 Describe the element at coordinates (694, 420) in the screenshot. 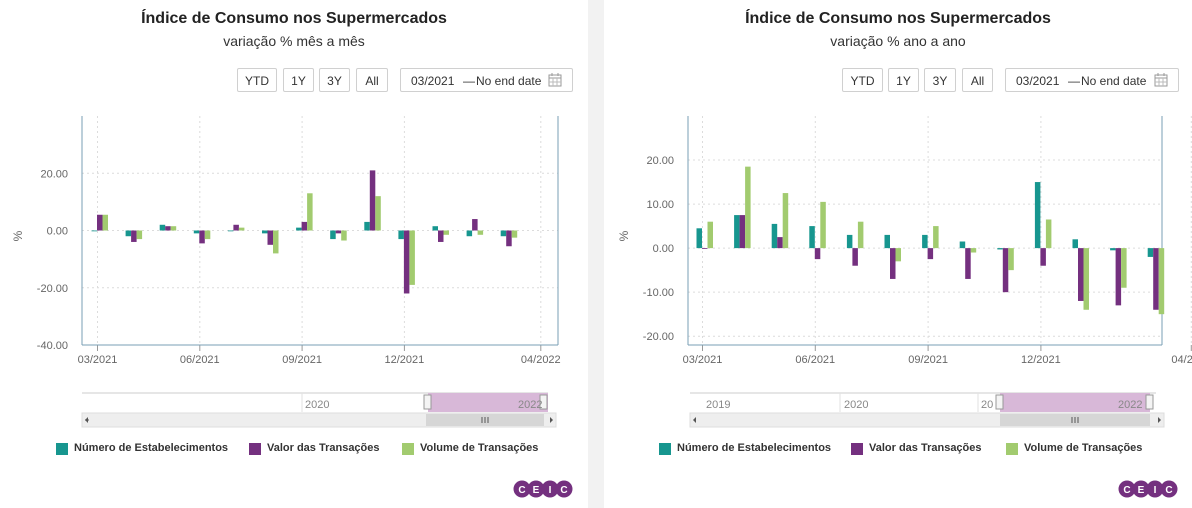

I see `scroll-left-icon` at that location.